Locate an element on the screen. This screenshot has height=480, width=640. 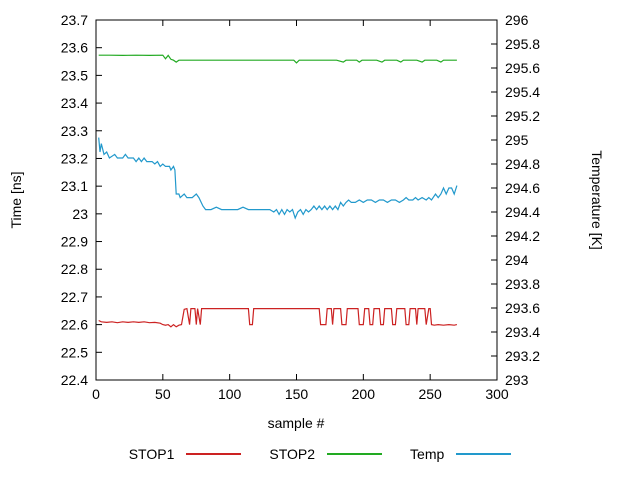
y-left-tick-label: 23.4 is located at coordinates (74, 103).